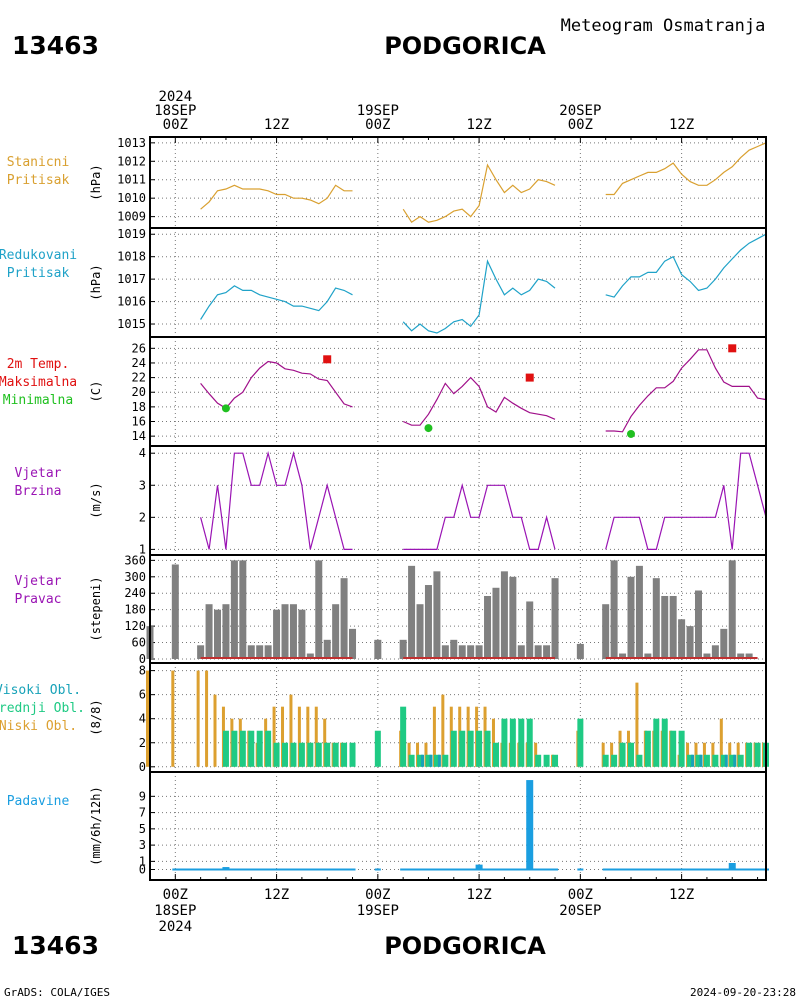  I want to click on y-tick-label: 24, so click(139, 363).